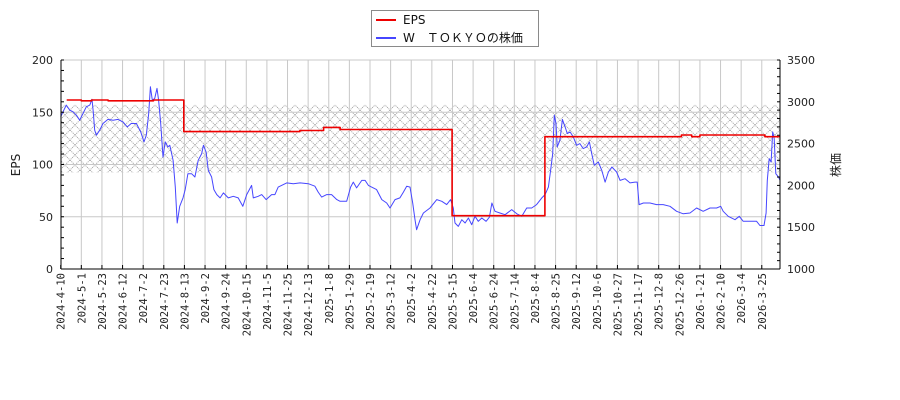 The width and height of the screenshot is (900, 400). What do you see at coordinates (412, 298) in the screenshot?
I see `x-tick-label: 2025-4-2` at bounding box center [412, 298].